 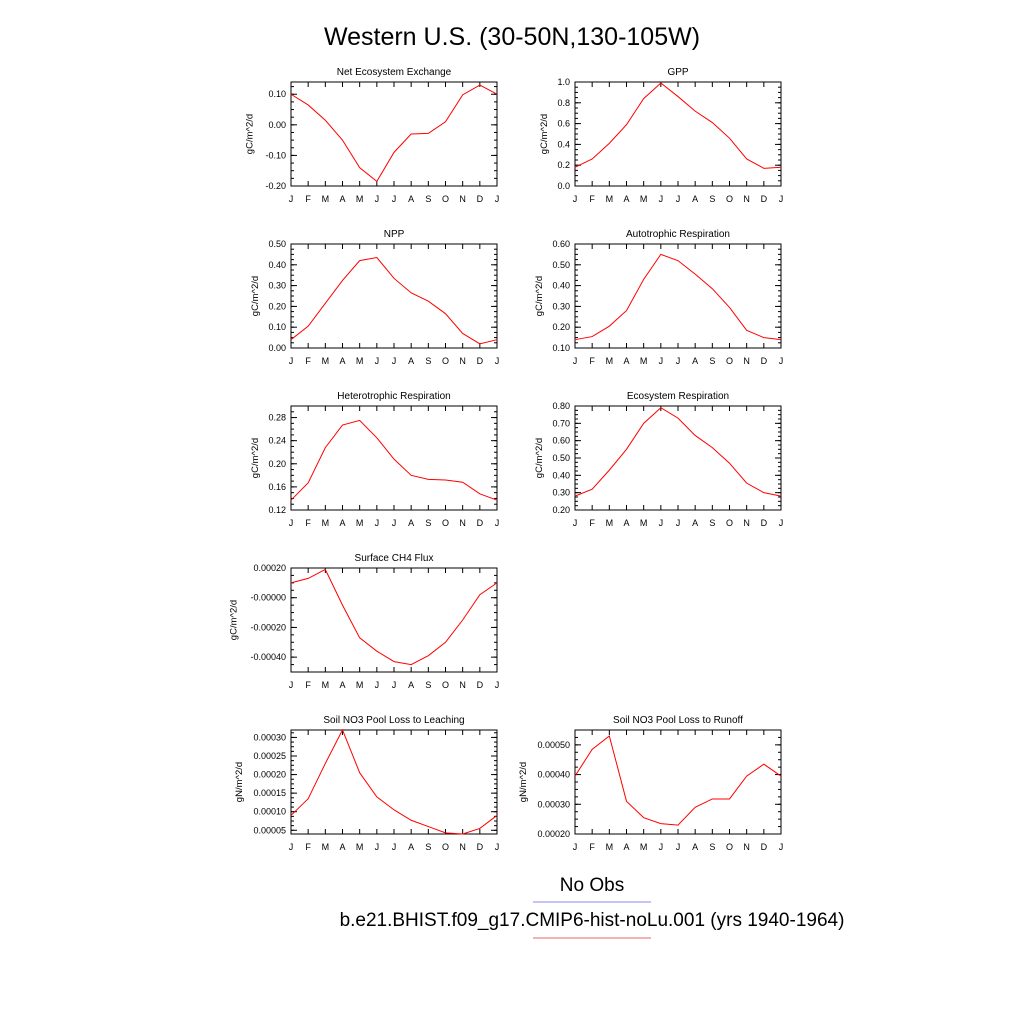 What do you see at coordinates (275, 186) in the screenshot?
I see `y-tick-label: -0.20` at bounding box center [275, 186].